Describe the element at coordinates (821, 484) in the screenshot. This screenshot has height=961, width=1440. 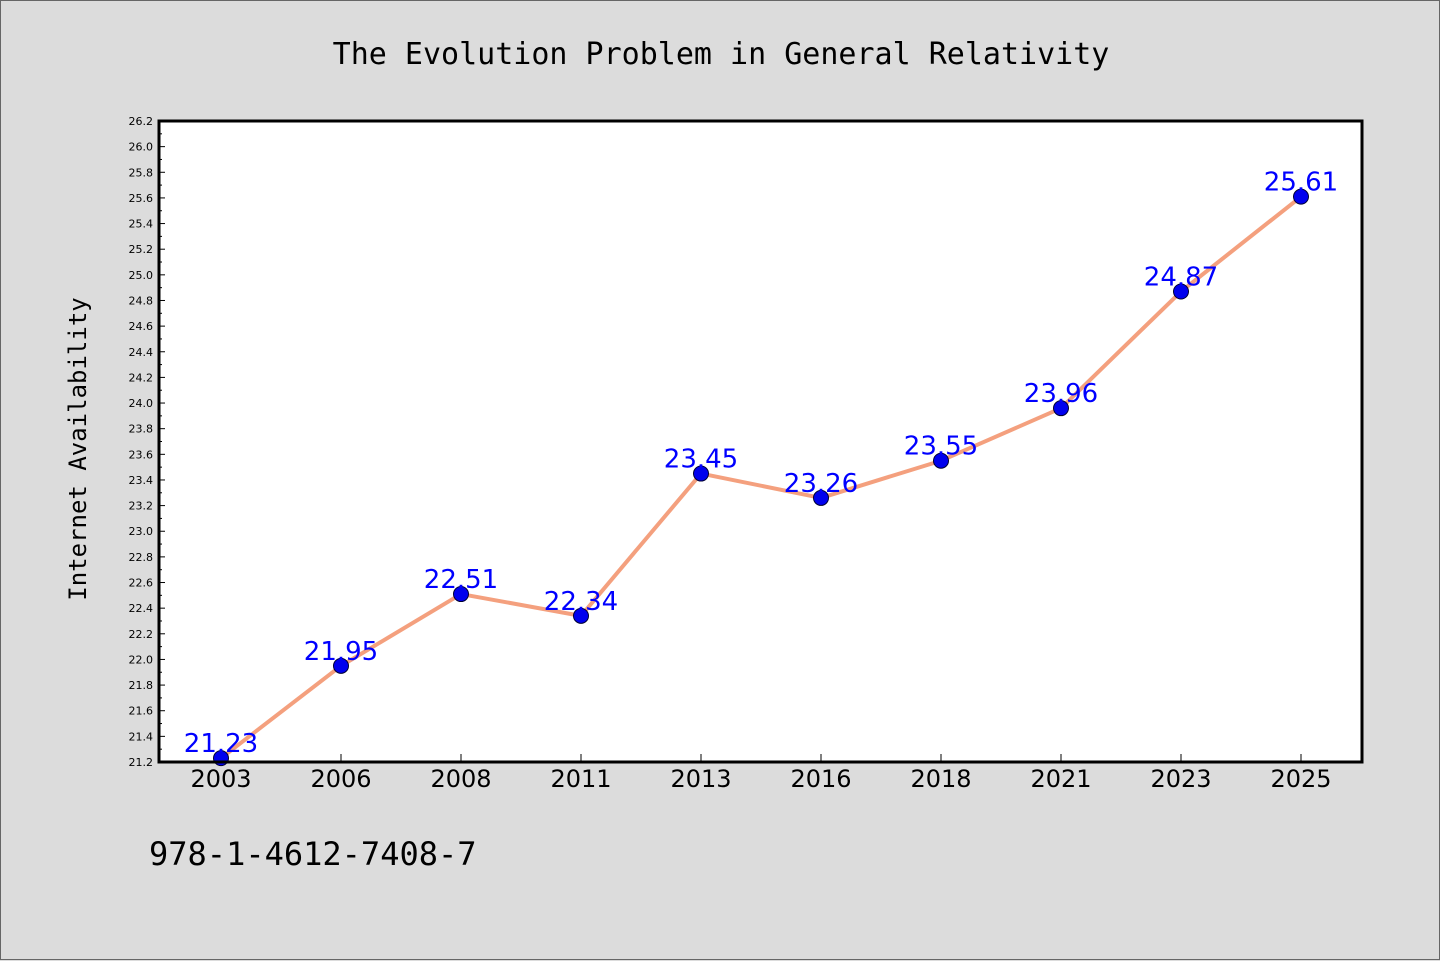
I see `data-label: 23.26` at that location.